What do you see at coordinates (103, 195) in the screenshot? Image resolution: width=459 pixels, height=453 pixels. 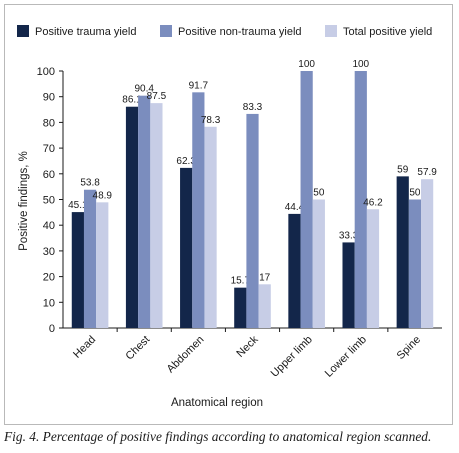 I see `data-label: 48.9` at bounding box center [103, 195].